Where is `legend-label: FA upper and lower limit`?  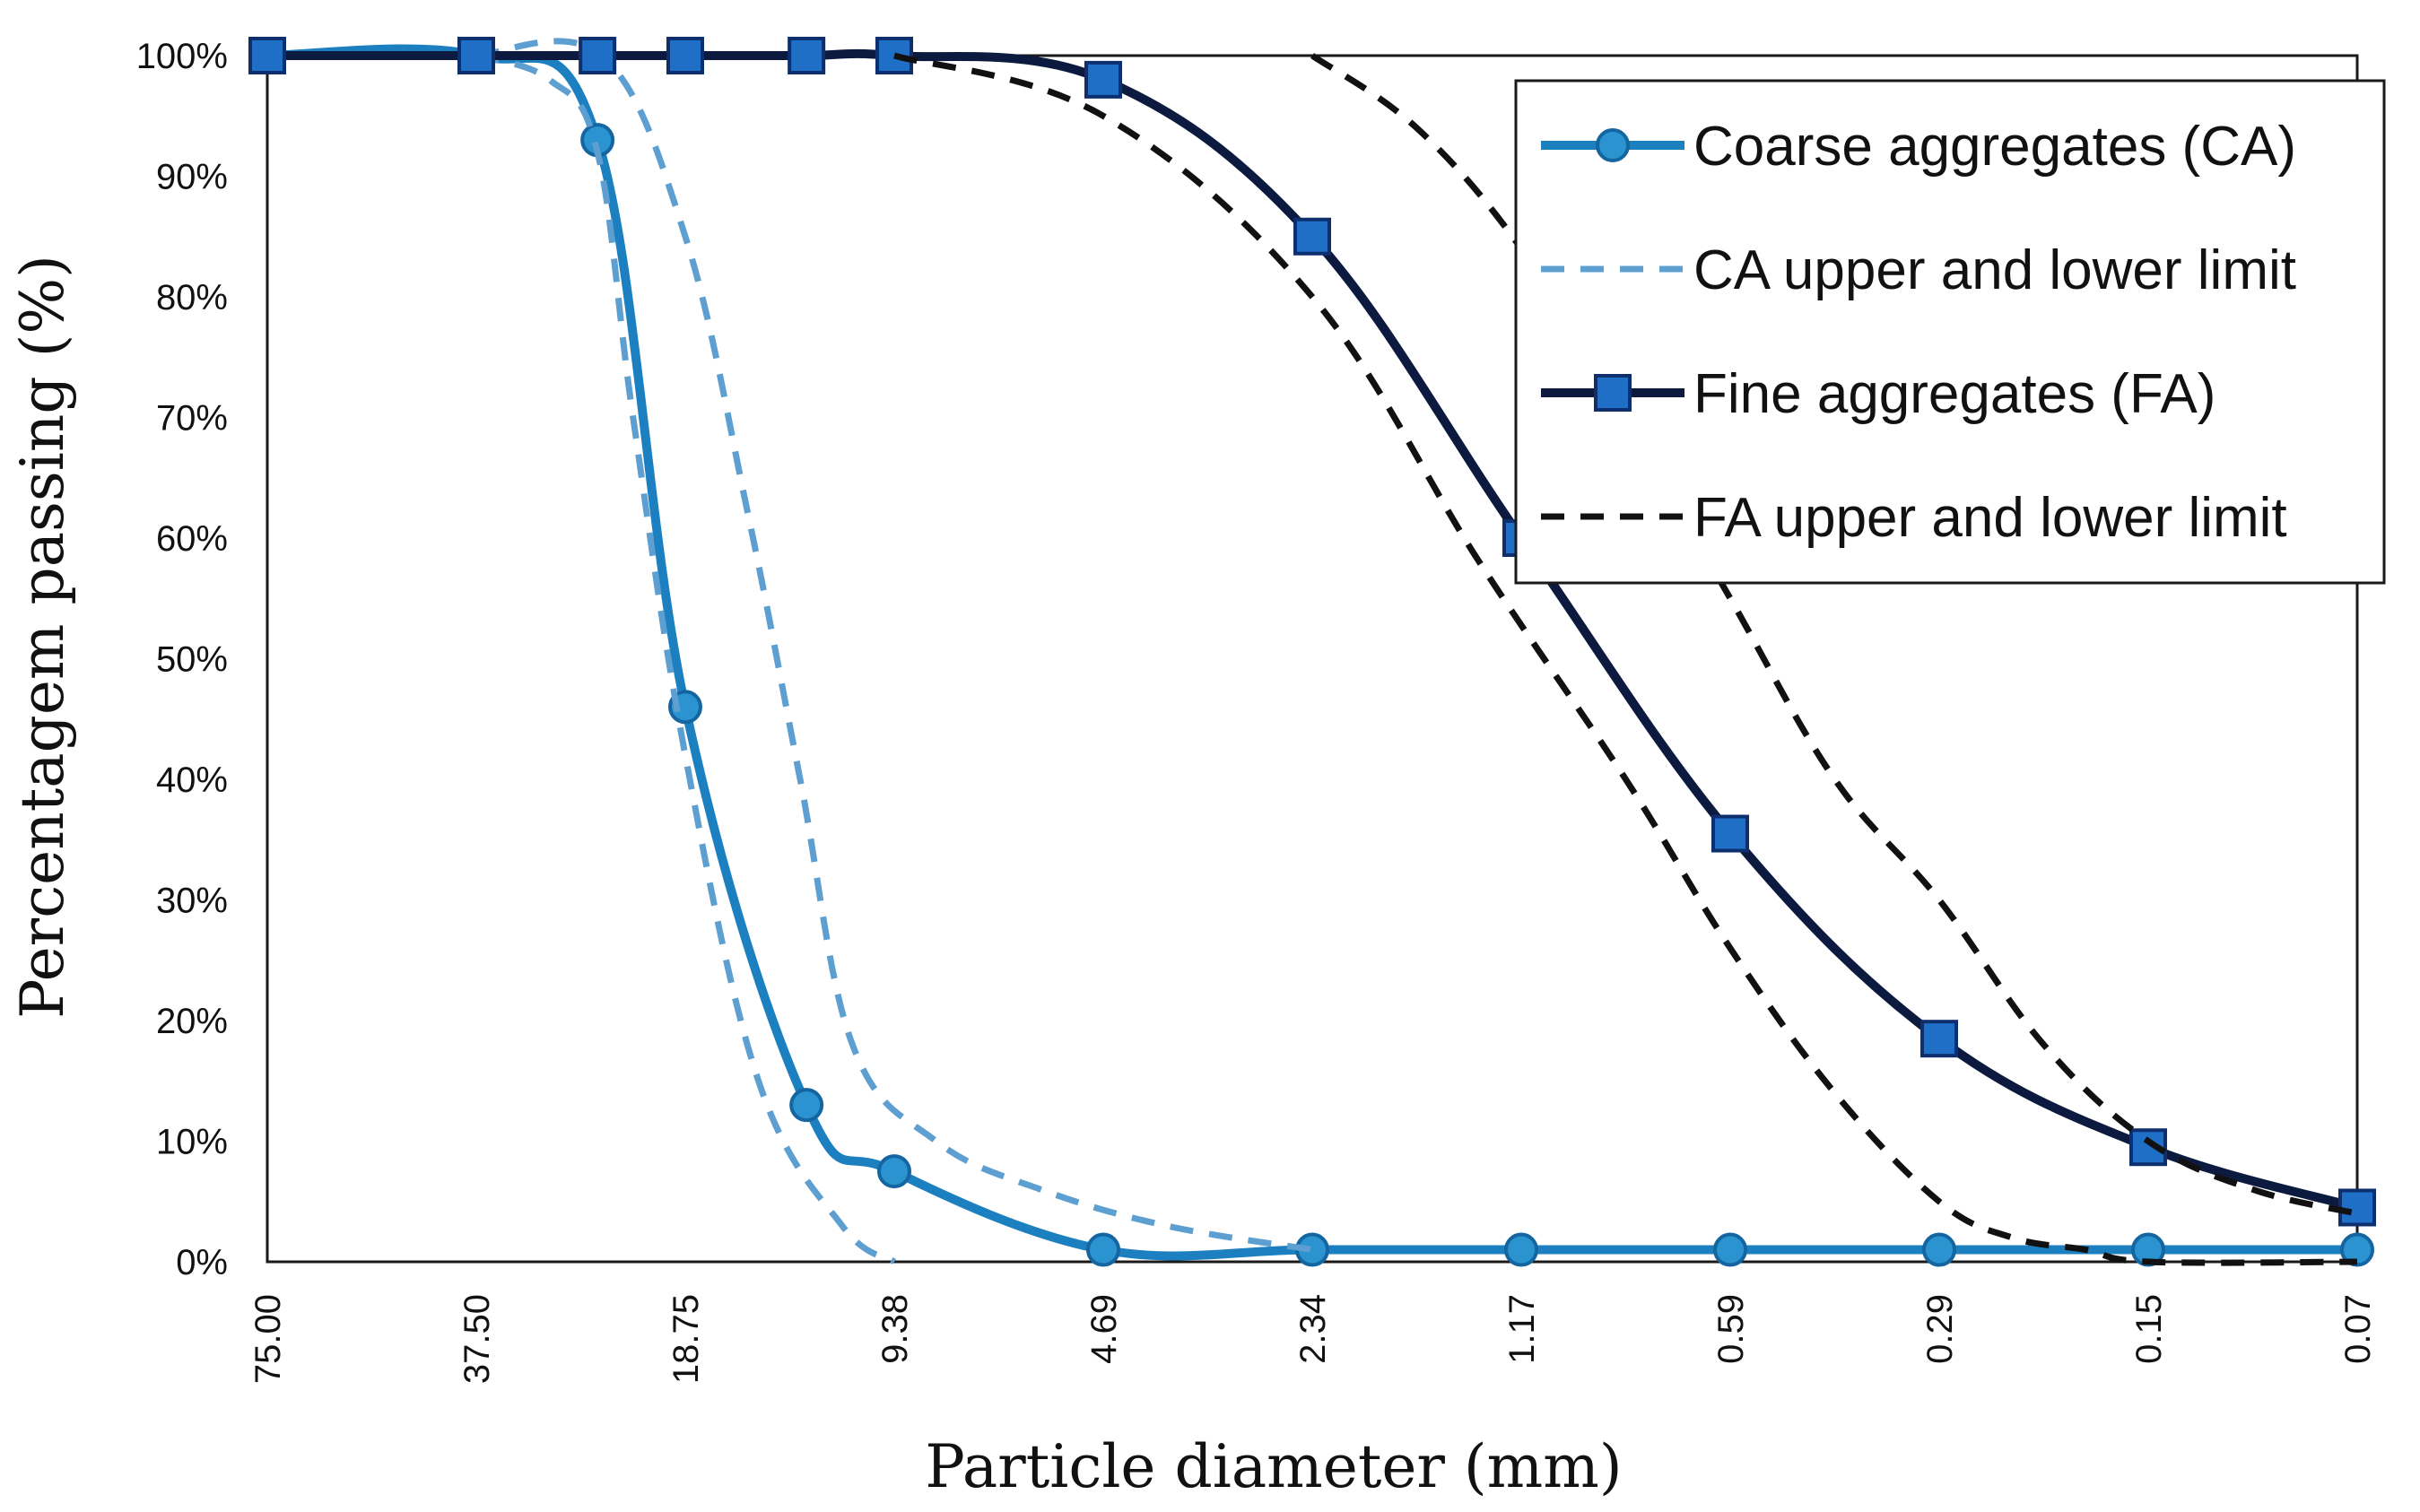
legend-label: FA upper and lower limit is located at coordinates (1990, 518).